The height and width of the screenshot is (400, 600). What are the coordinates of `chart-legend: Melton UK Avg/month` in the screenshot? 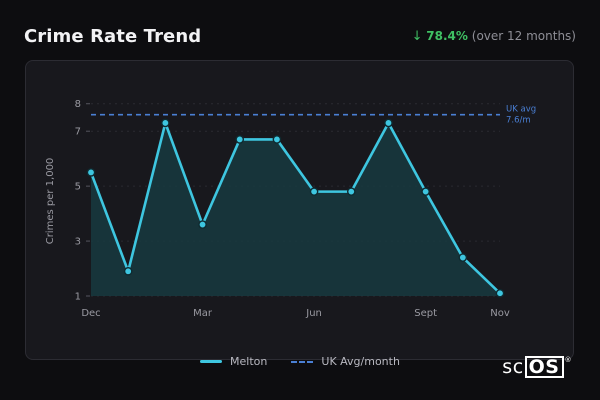 It's located at (300, 361).